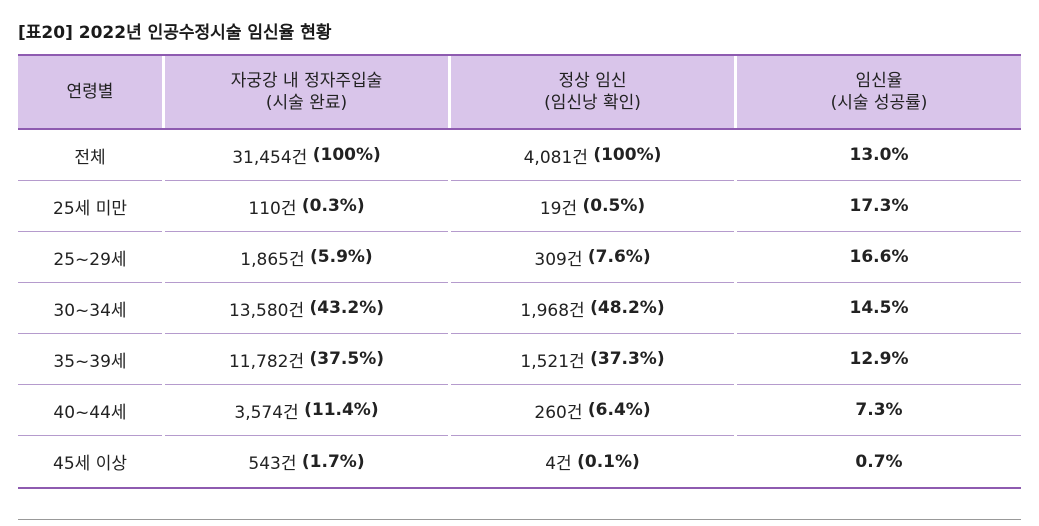 This screenshot has width=1039, height=526. Describe the element at coordinates (879, 257) in the screenshot. I see `rate-cell: 16.6%` at that location.